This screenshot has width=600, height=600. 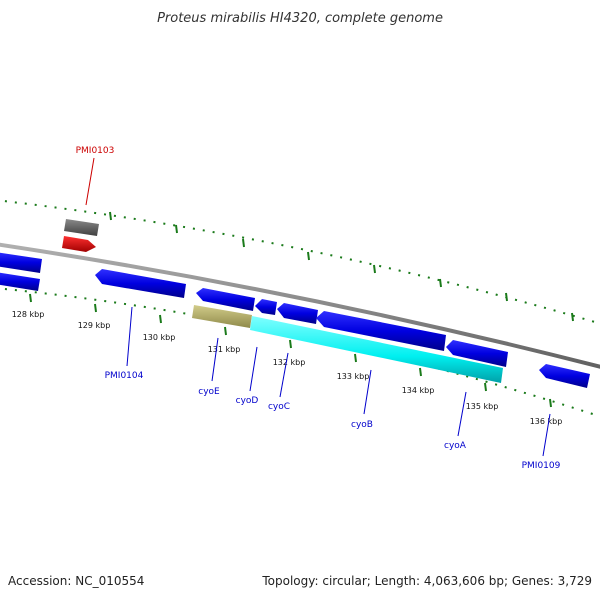 What do you see at coordinates (462, 414) in the screenshot?
I see `leader-line-cyoA` at bounding box center [462, 414].